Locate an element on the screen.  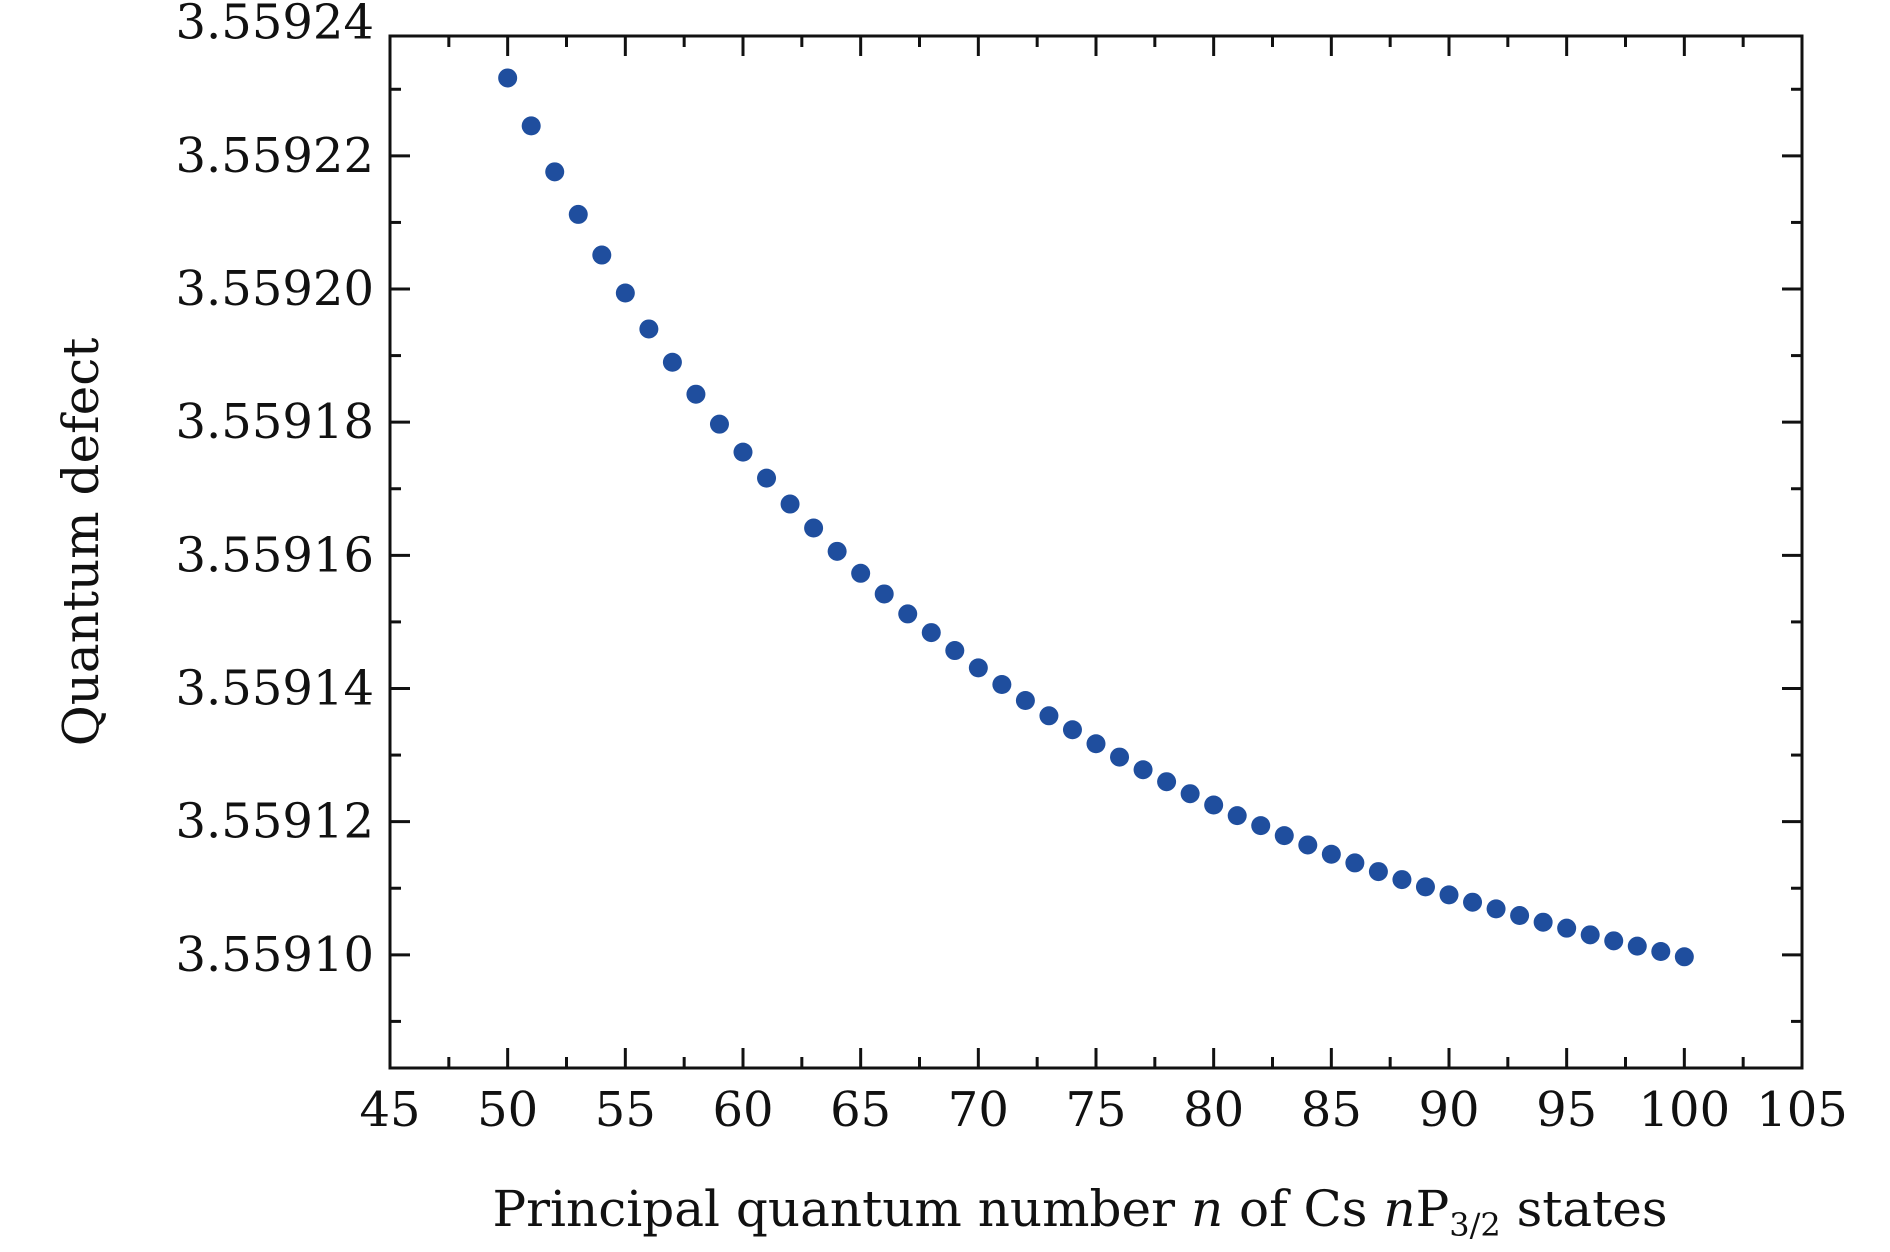
x-tick-label: 60 is located at coordinates (742, 1110).